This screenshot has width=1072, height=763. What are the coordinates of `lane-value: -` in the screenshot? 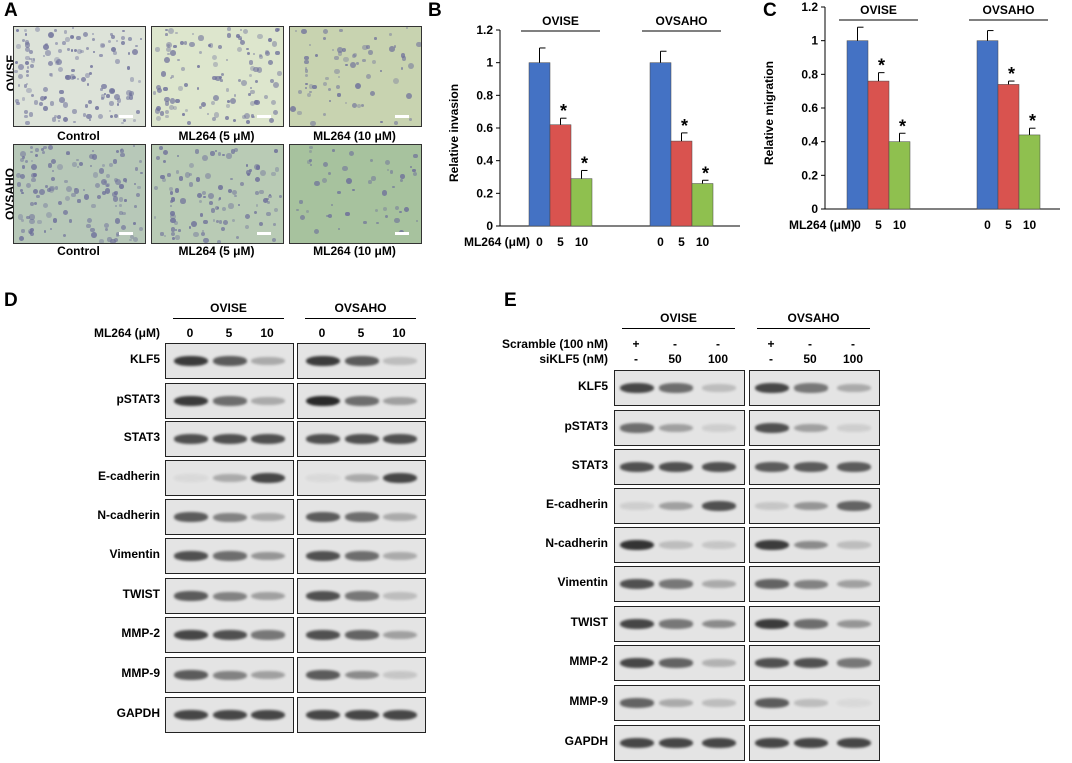 It's located at (771, 359).